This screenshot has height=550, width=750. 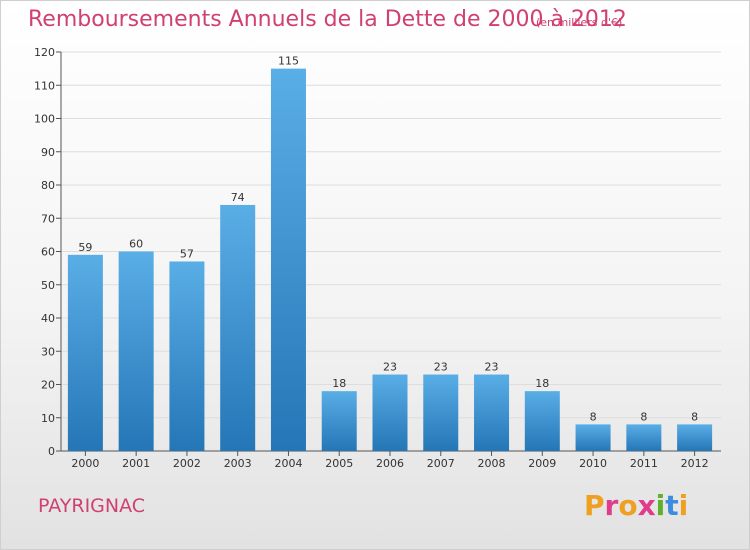 I want to click on proxiti-logo: Proxiti, so click(x=636, y=505).